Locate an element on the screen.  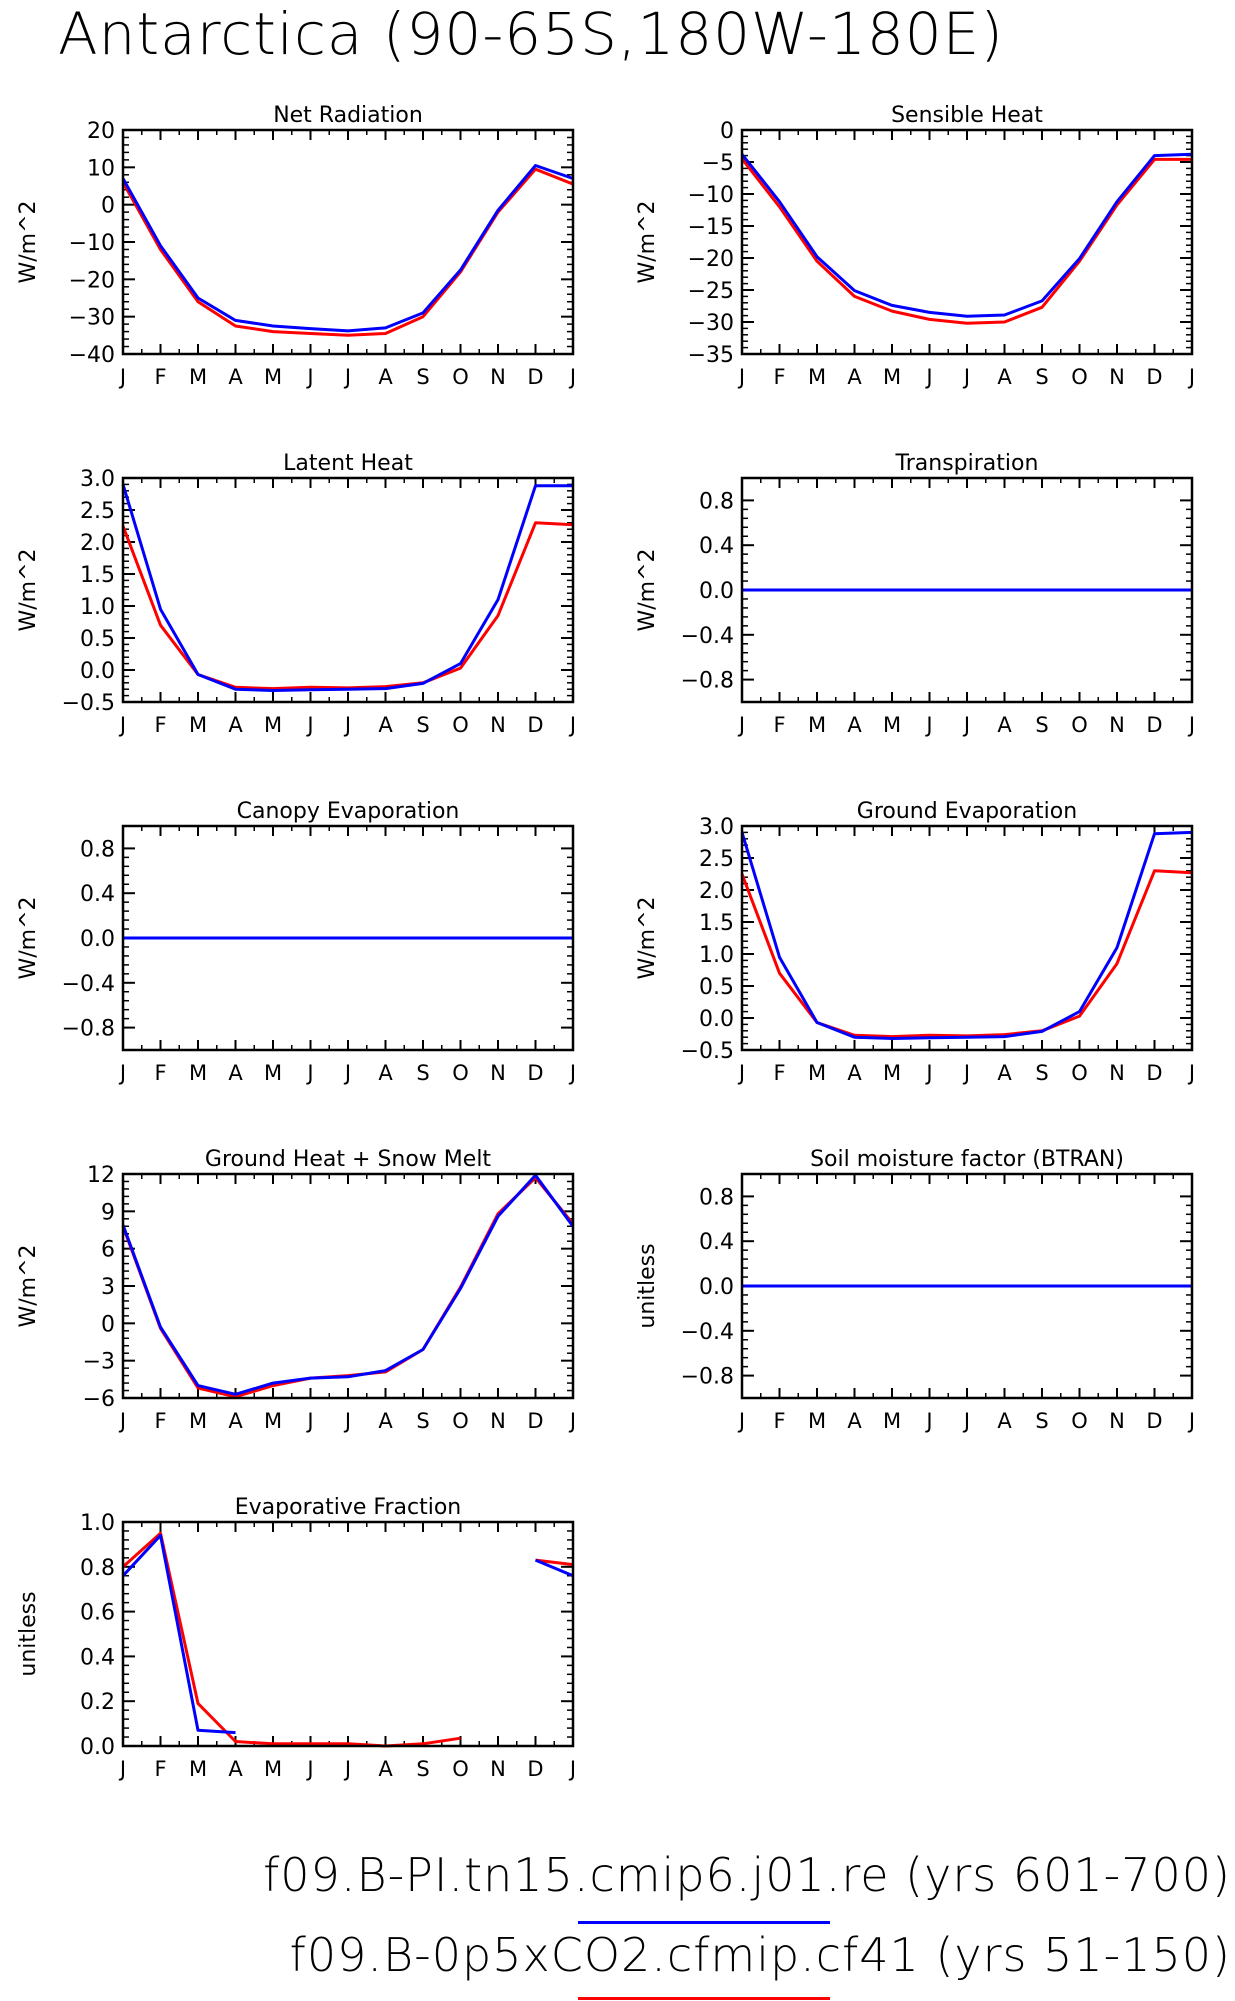
y-tick-label: 0.4 is located at coordinates (716, 1242).